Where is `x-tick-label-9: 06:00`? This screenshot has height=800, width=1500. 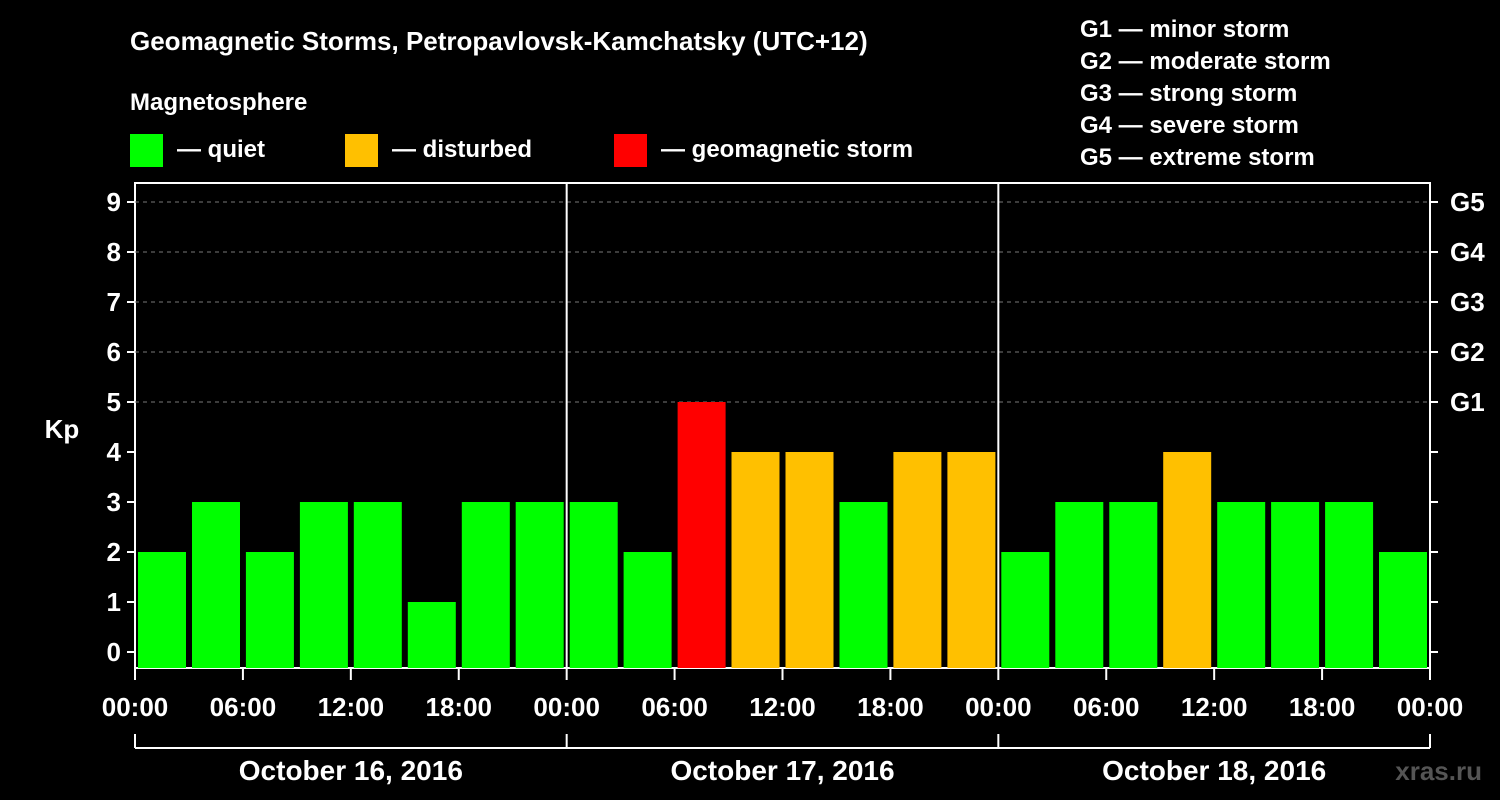
x-tick-label-9: 06:00 is located at coordinates (1106, 707).